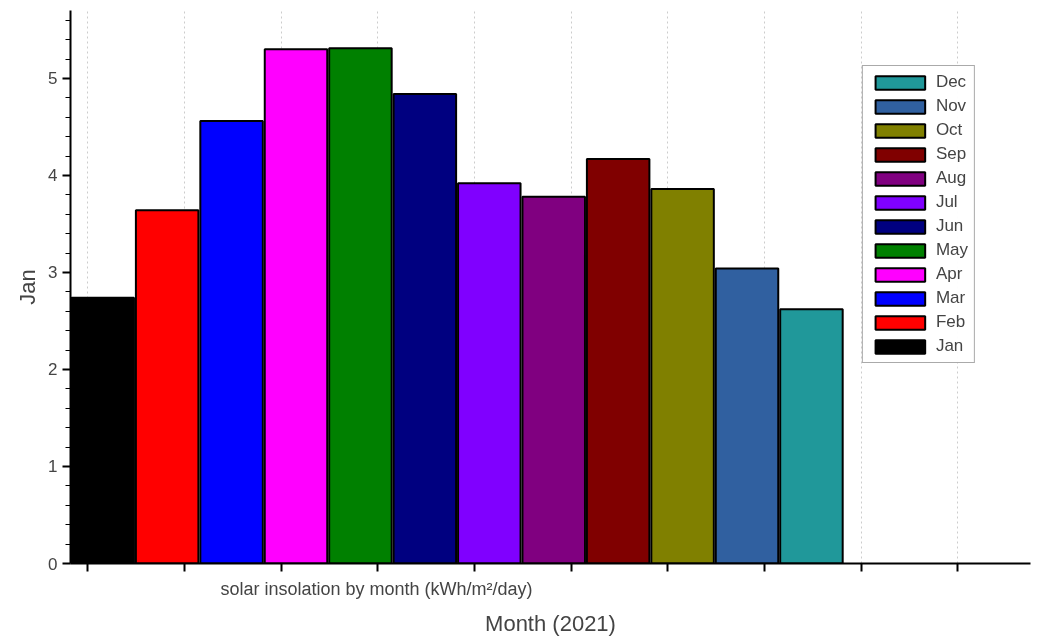  What do you see at coordinates (53, 467) in the screenshot?
I see `y-tick-label: 1` at bounding box center [53, 467].